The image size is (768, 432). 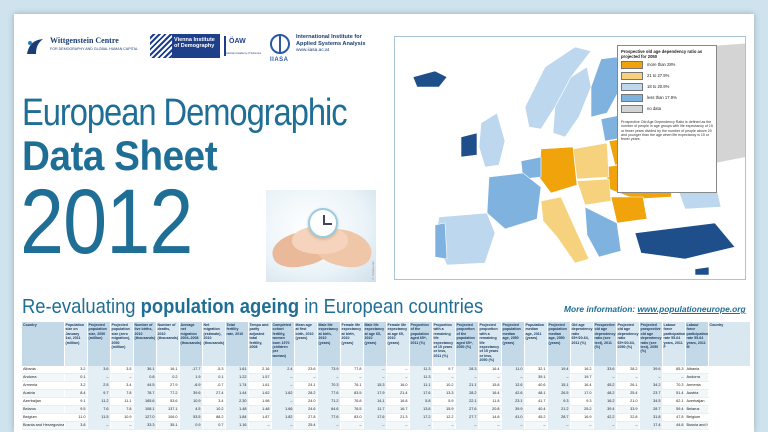 I want to click on table-cell: -17.7, so click(x=191, y=370).